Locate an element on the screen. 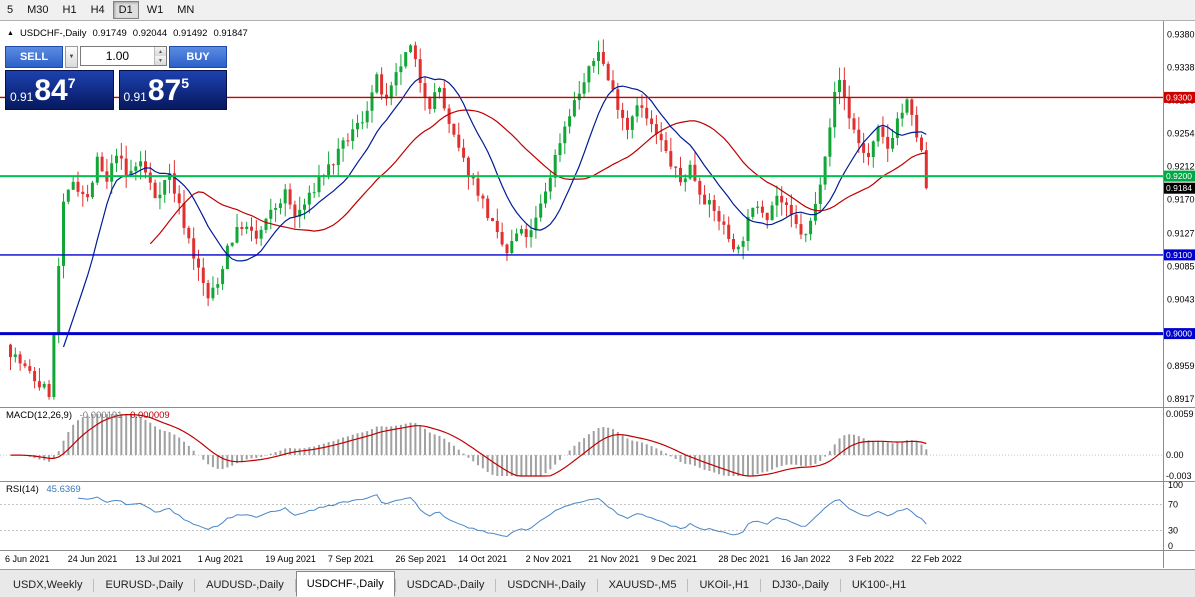  timeframe-button-mn: MN is located at coordinates (185, 10).